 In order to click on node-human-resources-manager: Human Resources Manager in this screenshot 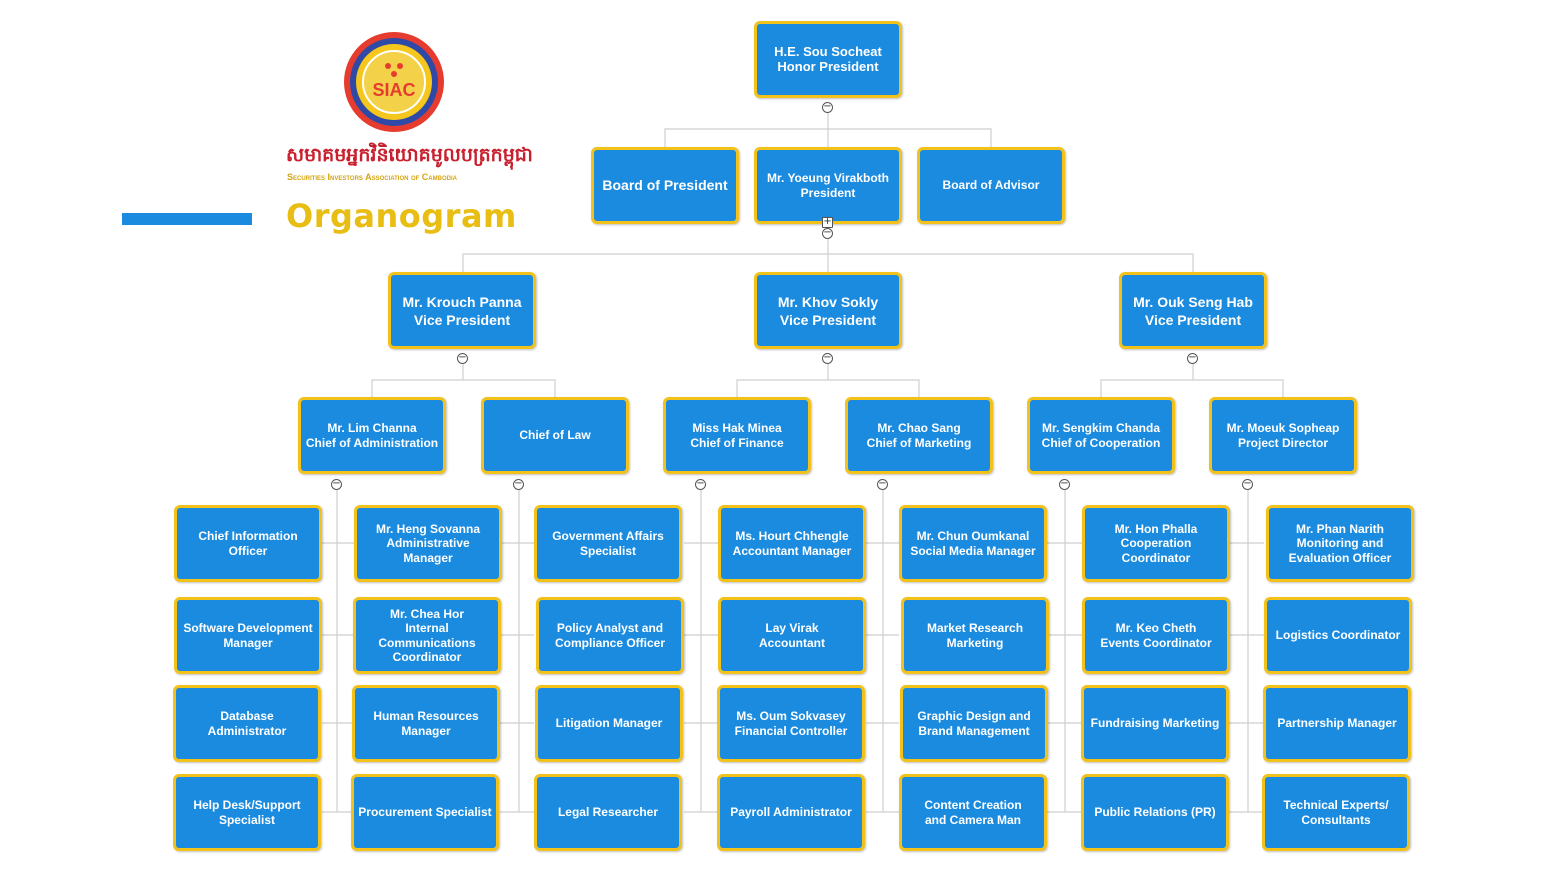, I will do `click(426, 723)`.